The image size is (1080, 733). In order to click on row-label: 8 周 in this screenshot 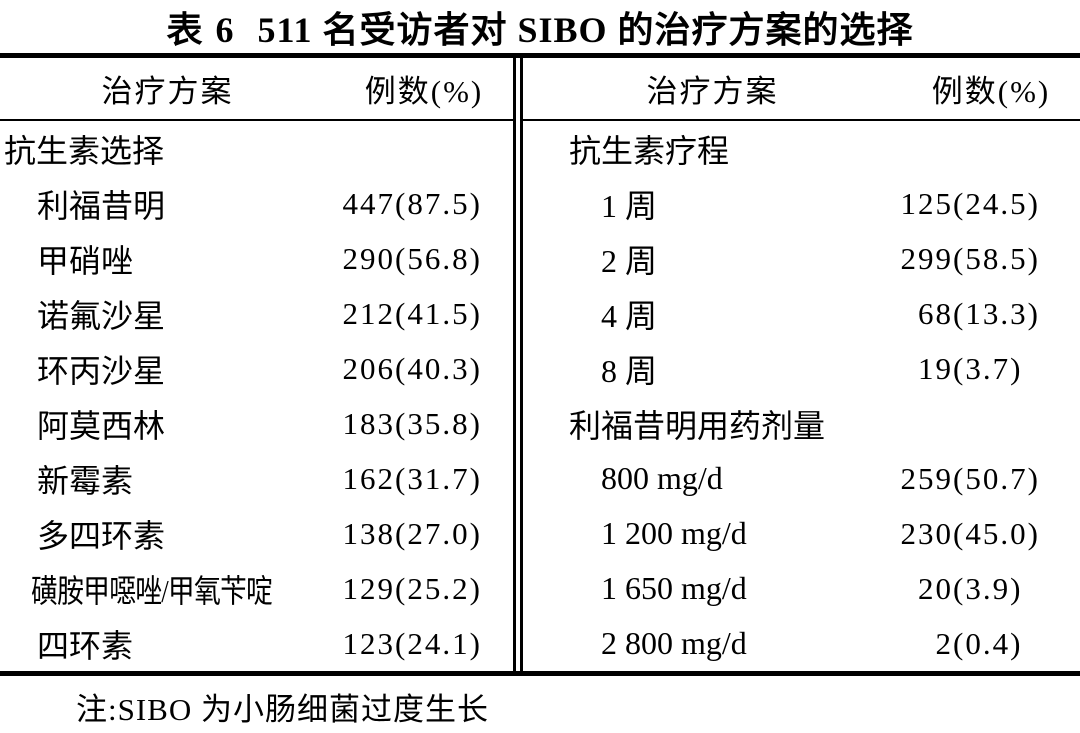, I will do `click(629, 370)`.